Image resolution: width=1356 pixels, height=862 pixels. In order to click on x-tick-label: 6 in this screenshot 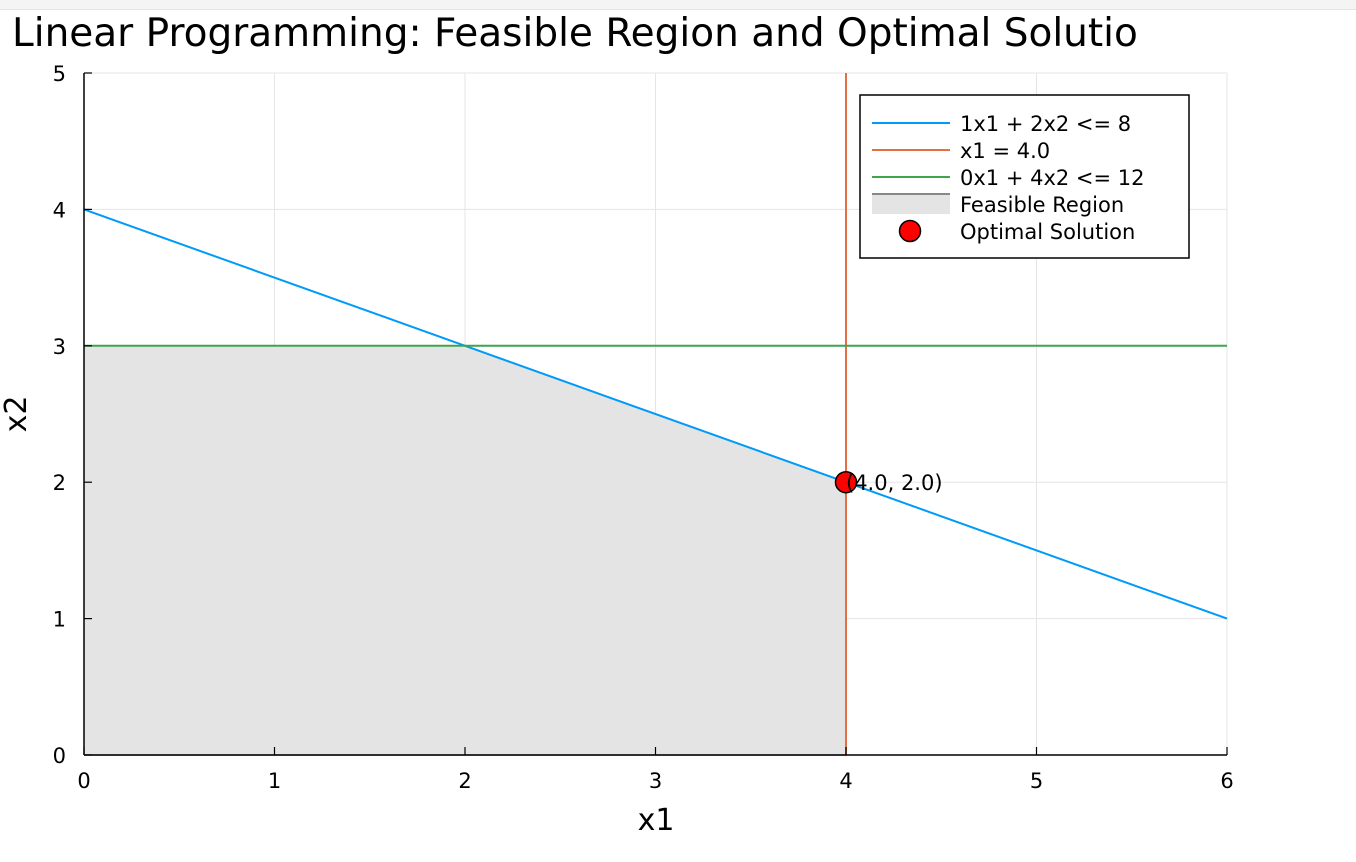, I will do `click(1226, 781)`.